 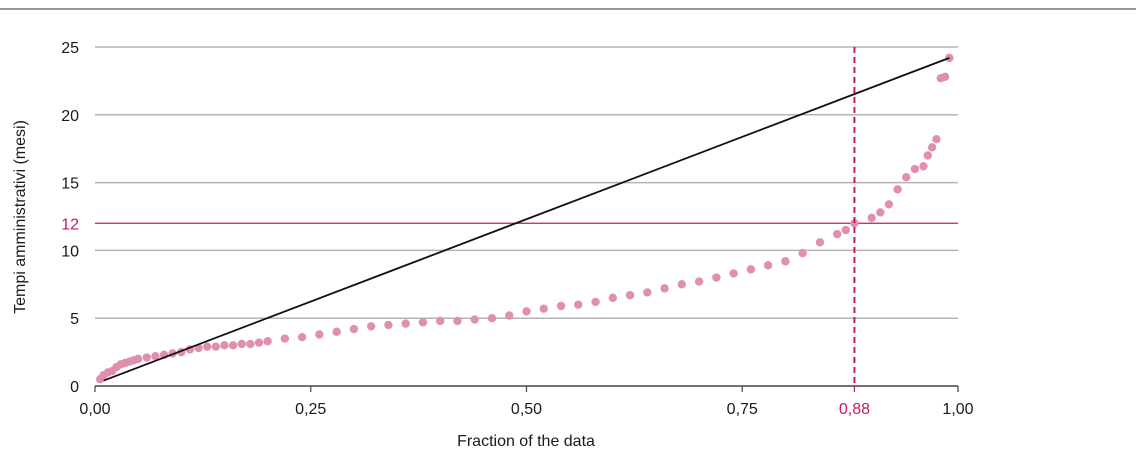 What do you see at coordinates (854, 409) in the screenshot?
I see `highlight-x-label: 0,88` at bounding box center [854, 409].